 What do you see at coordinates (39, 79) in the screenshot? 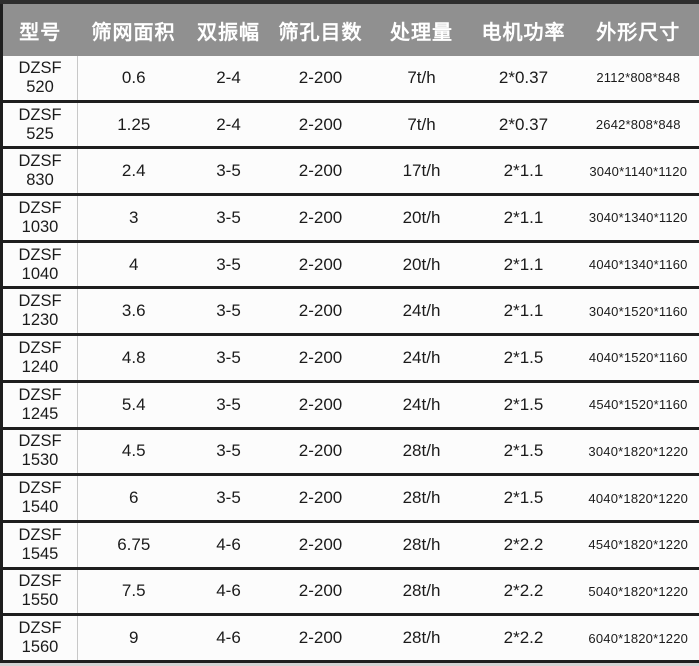
I see `cell-model: DZSF 520` at bounding box center [39, 79].